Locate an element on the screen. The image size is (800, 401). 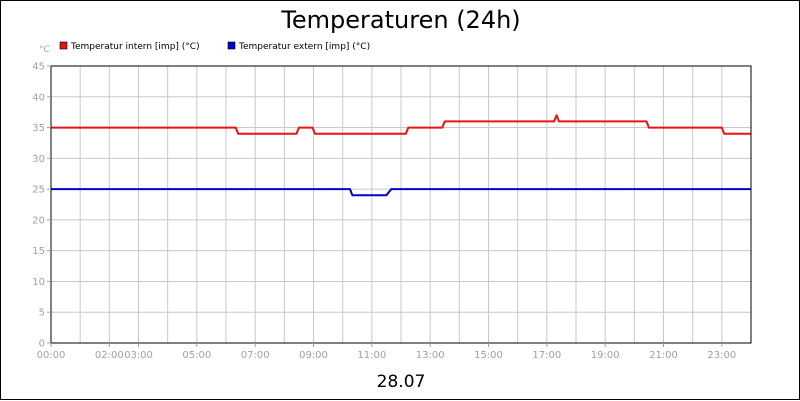
x-tick-label: 00:00 is located at coordinates (51, 355).